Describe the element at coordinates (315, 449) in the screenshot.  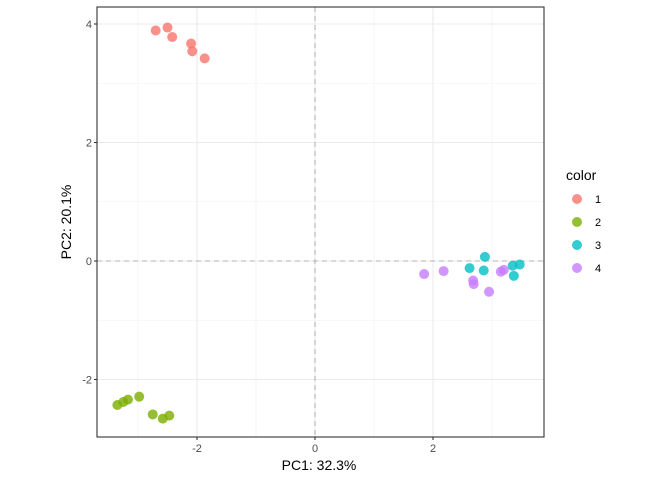
I see `x-tick-label: 0` at that location.